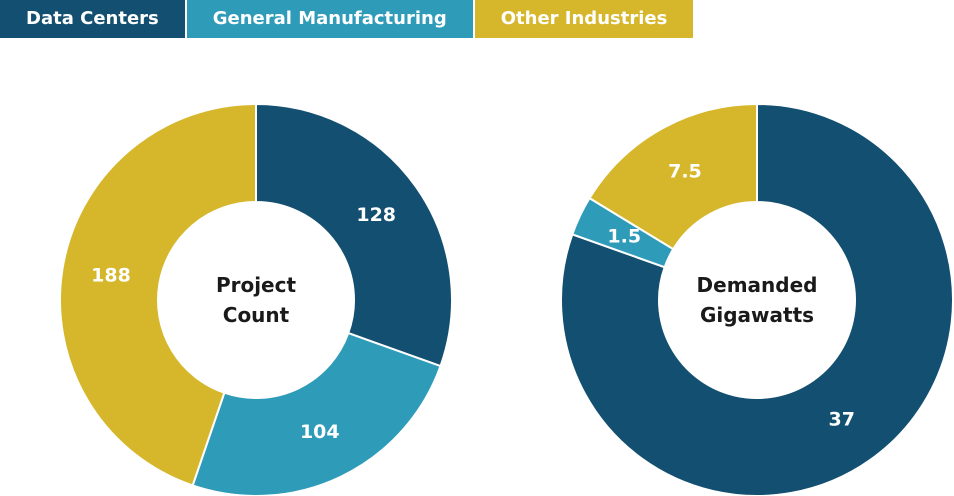  I want to click on value-label: 188, so click(111, 275).